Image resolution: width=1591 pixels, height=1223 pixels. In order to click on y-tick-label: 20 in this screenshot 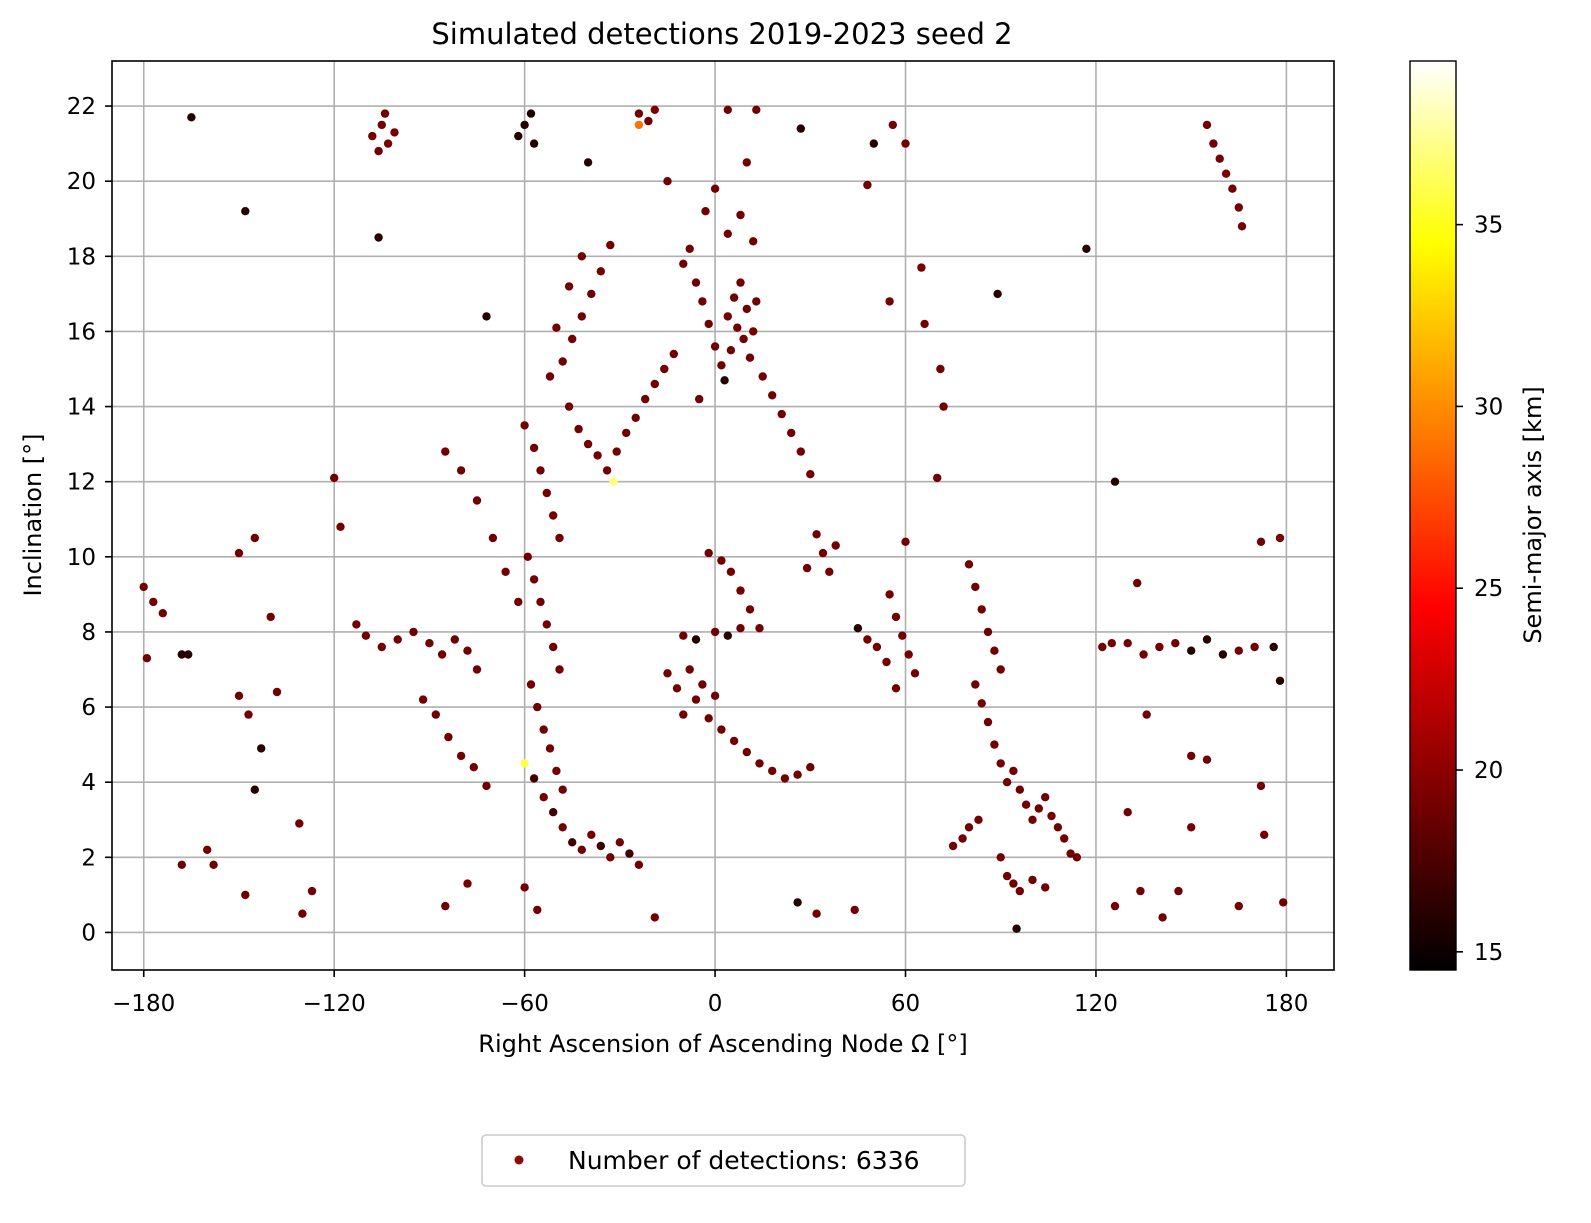, I will do `click(81, 182)`.